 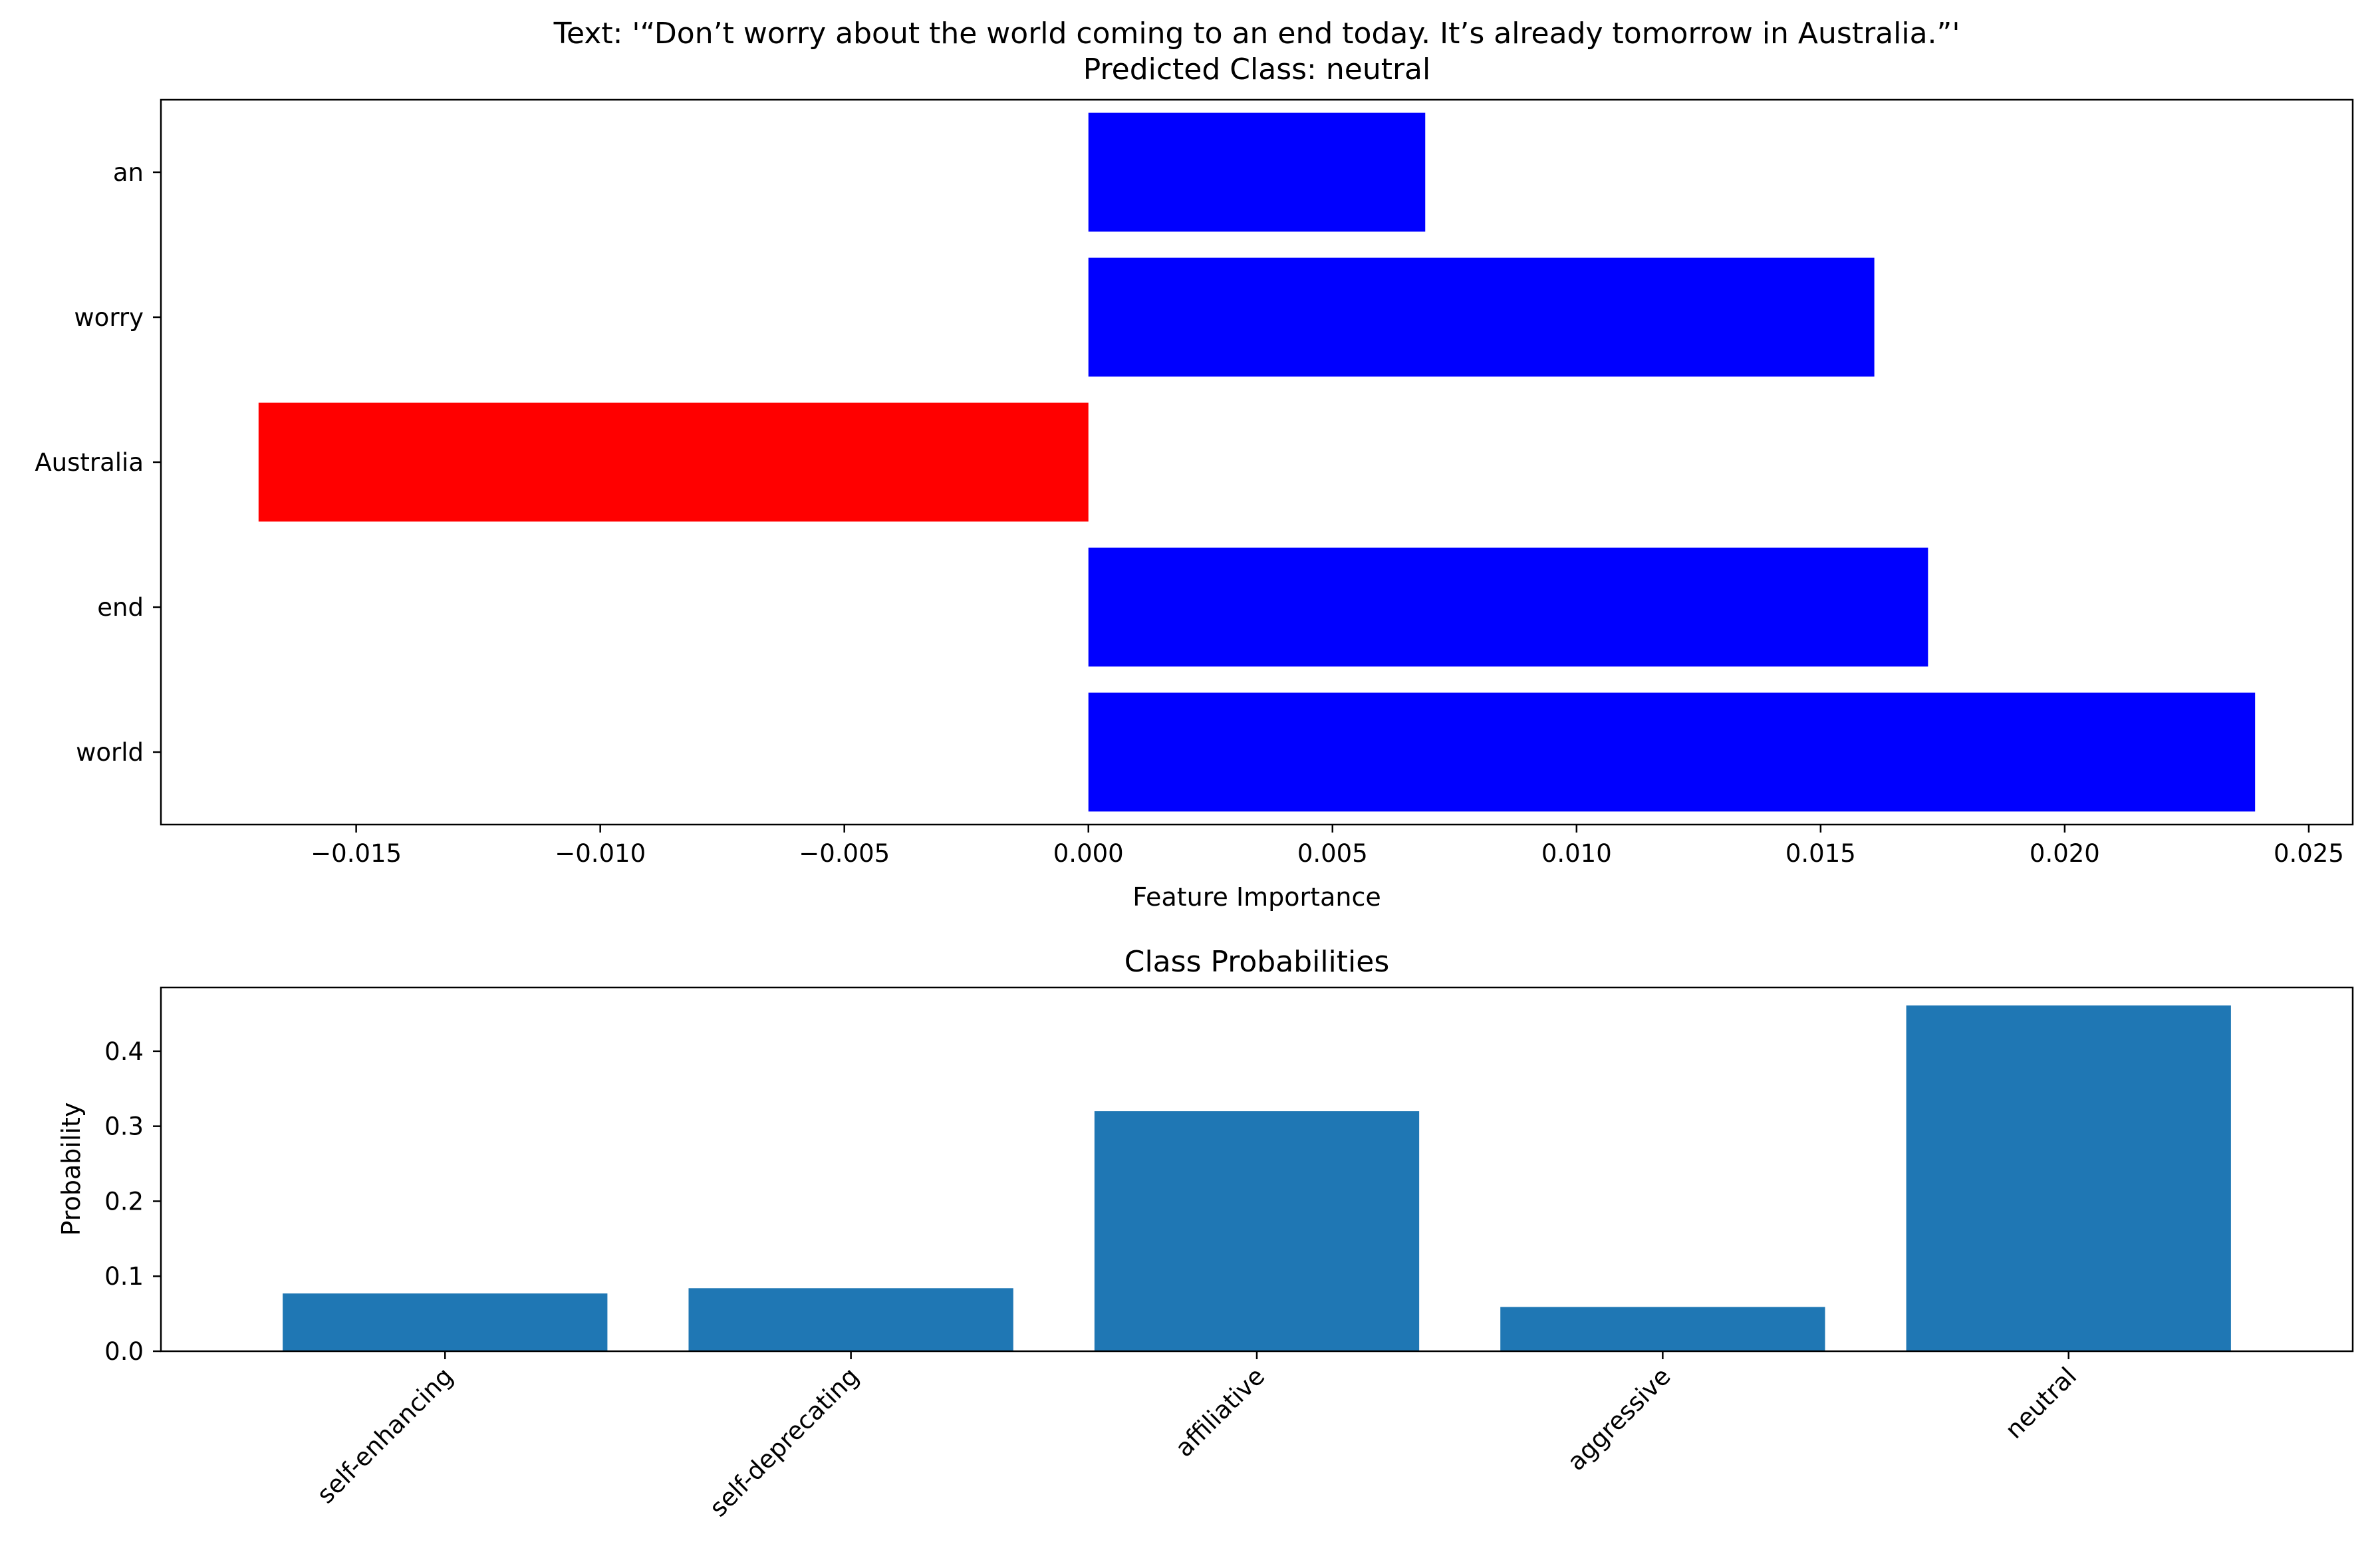 What do you see at coordinates (124, 1351) in the screenshot?
I see `y-tick-label: 0.0` at bounding box center [124, 1351].